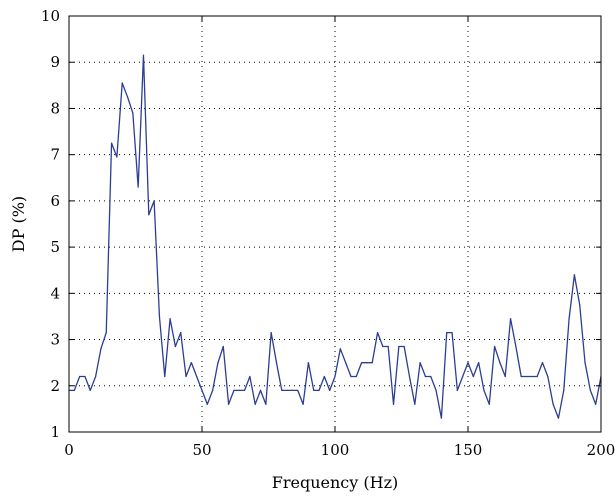 The height and width of the screenshot is (498, 616). I want to click on y-tick-label: 2, so click(55, 386).